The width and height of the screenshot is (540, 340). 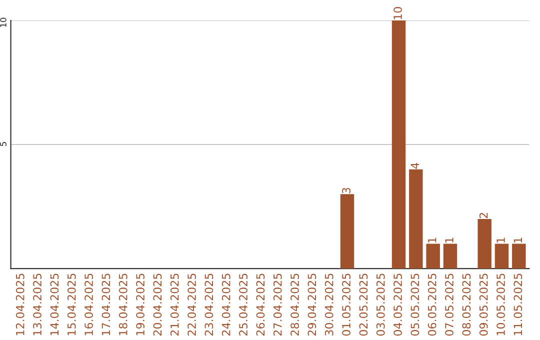 I want to click on x-tick-label: 09.05.2025, so click(x=483, y=305).